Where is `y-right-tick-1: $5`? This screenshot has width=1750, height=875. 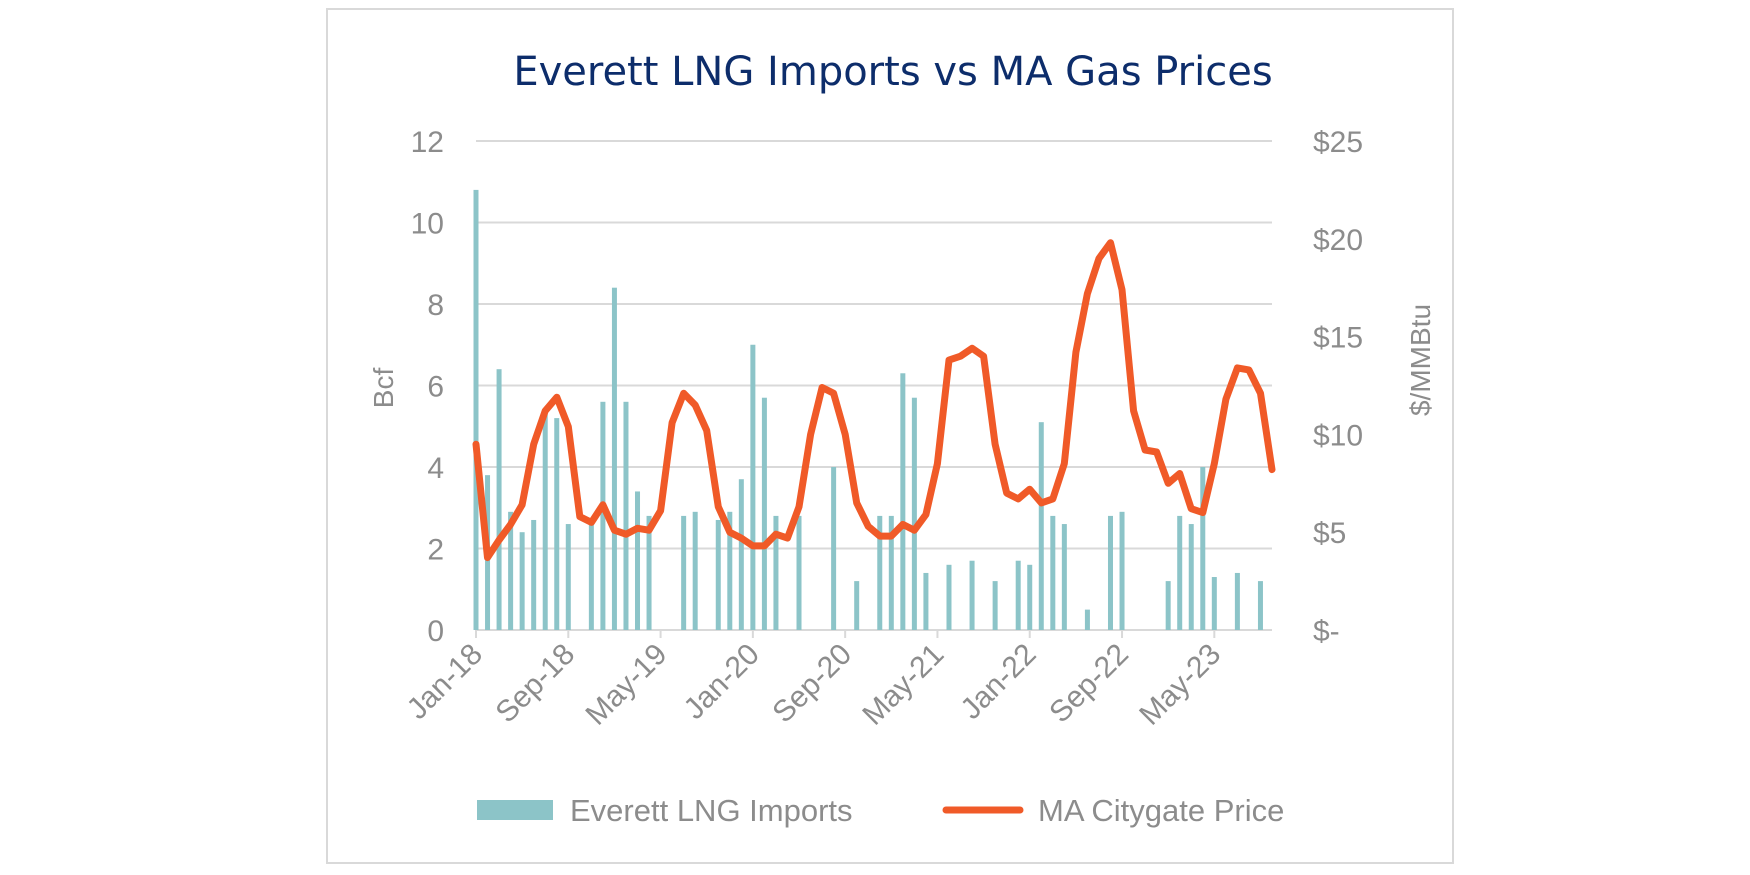
y-right-tick-1: $5 is located at coordinates (1329, 533).